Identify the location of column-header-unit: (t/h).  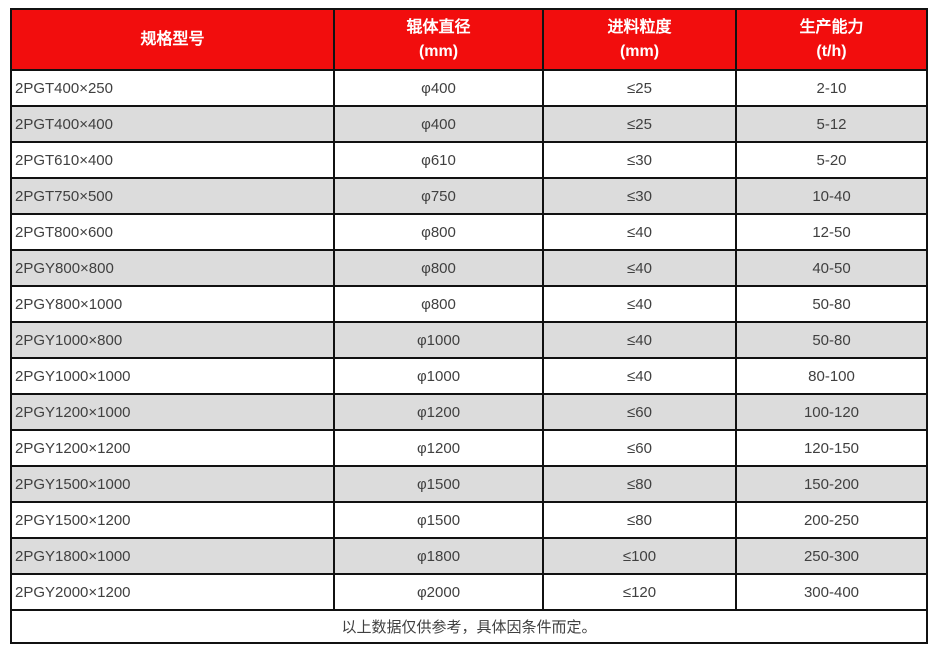
(831, 51).